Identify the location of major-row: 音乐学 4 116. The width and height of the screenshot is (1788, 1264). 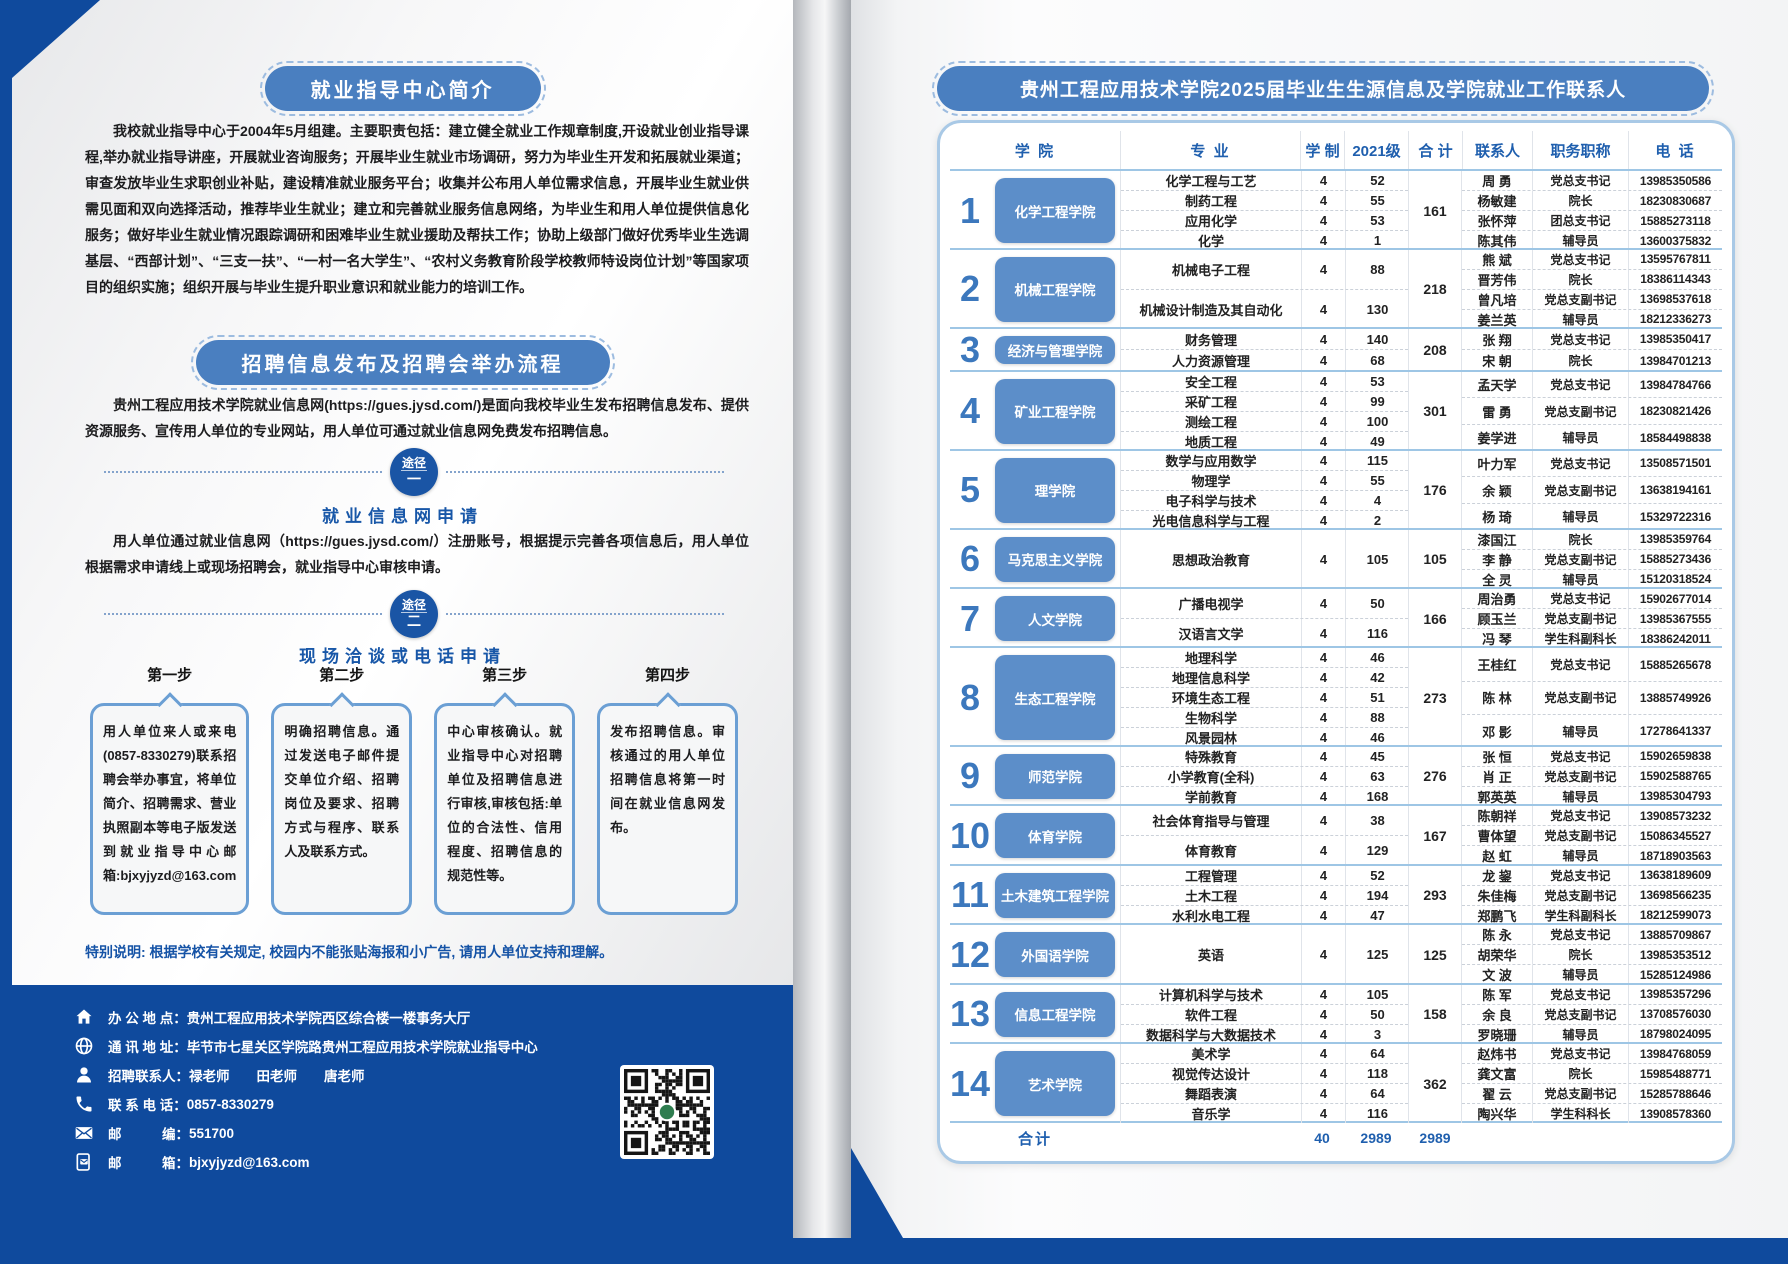
(1264, 1113).